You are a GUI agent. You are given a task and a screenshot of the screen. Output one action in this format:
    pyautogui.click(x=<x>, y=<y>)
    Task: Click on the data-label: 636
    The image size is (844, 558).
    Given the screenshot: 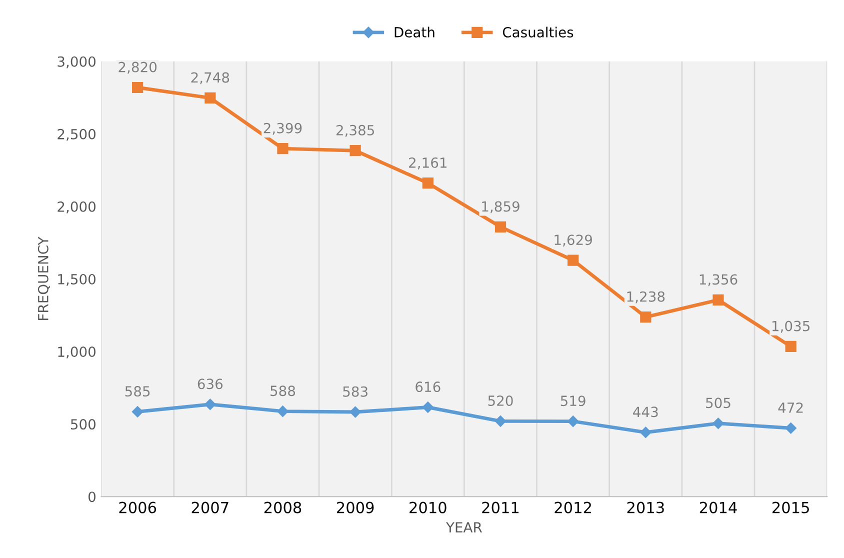 What is the action you would take?
    pyautogui.click(x=210, y=384)
    